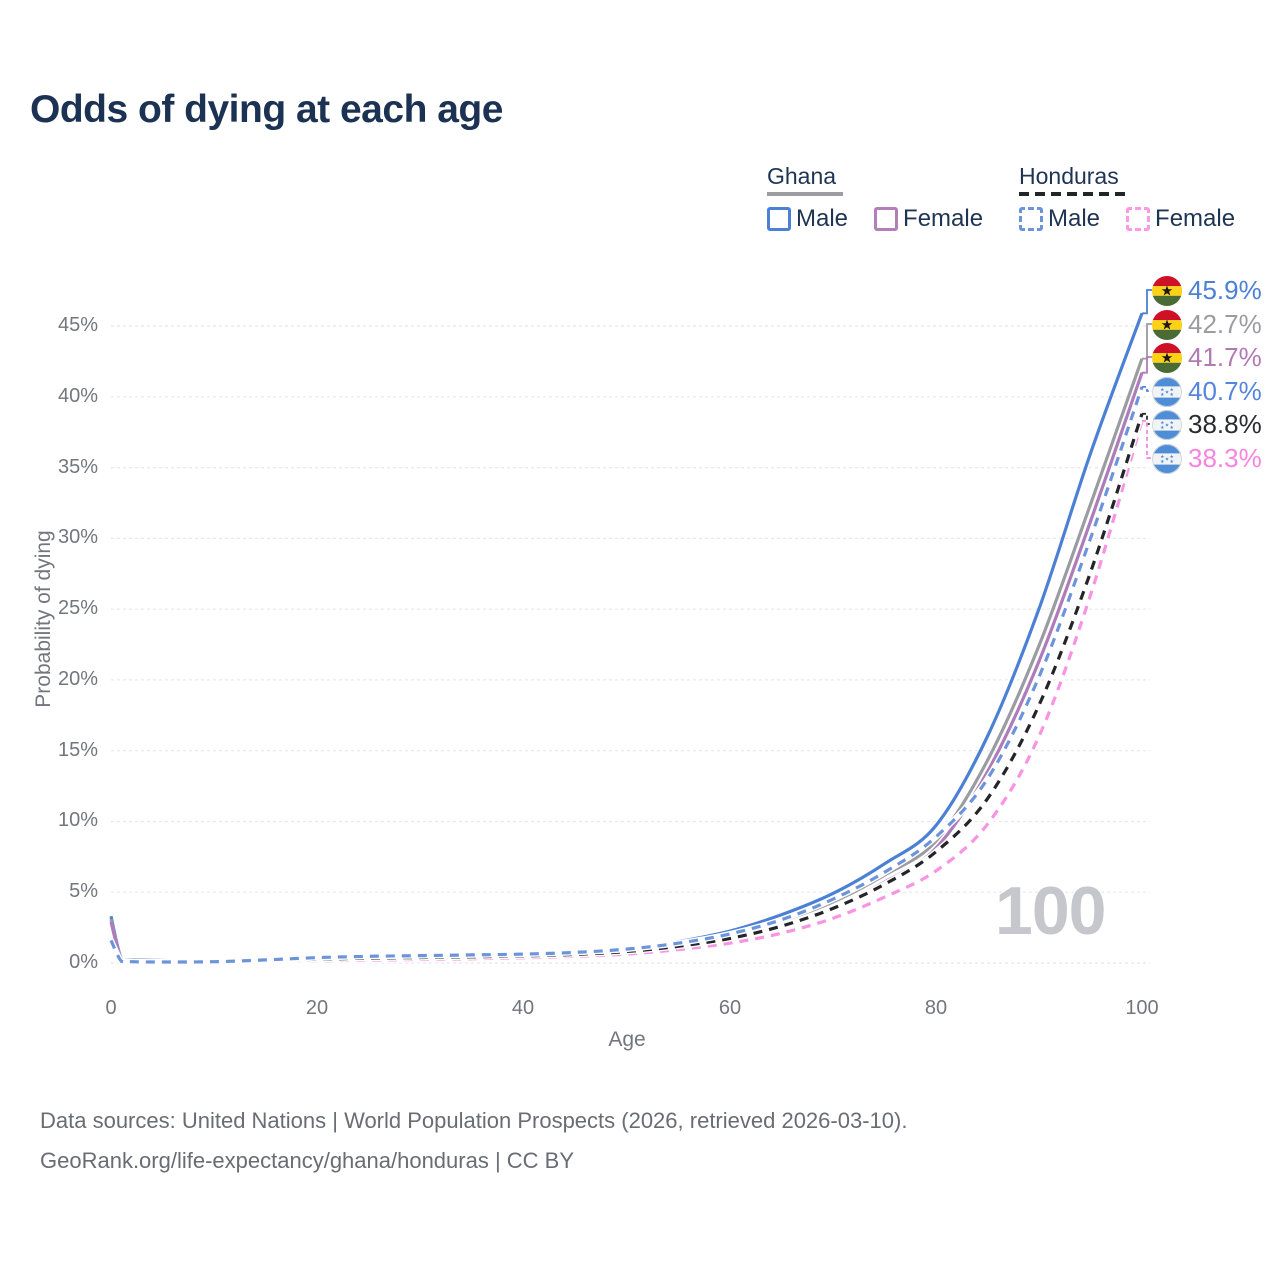 The height and width of the screenshot is (1280, 1280). Describe the element at coordinates (1225, 290) in the screenshot. I see `end-value-label: 45.9%` at that location.